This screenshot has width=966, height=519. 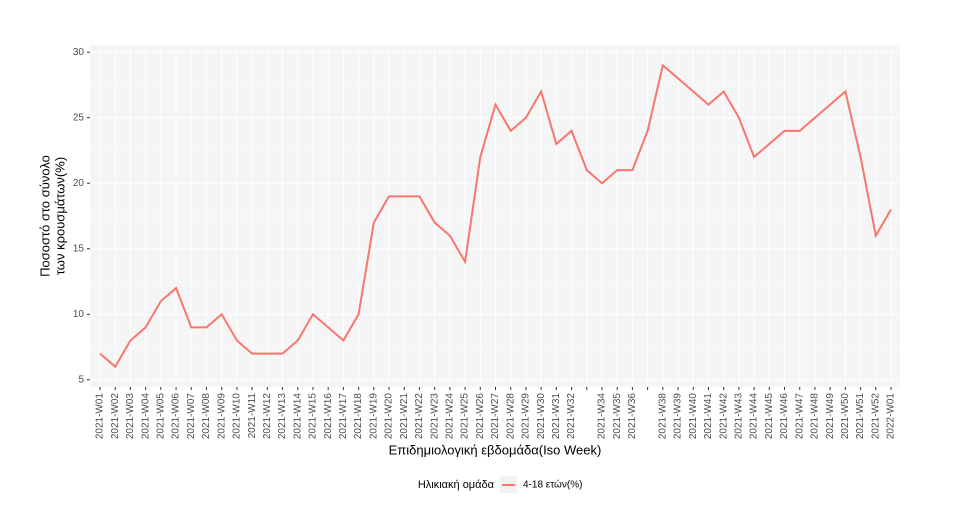 What do you see at coordinates (495, 416) in the screenshot?
I see `x-tick-label: 2021-W27` at bounding box center [495, 416].